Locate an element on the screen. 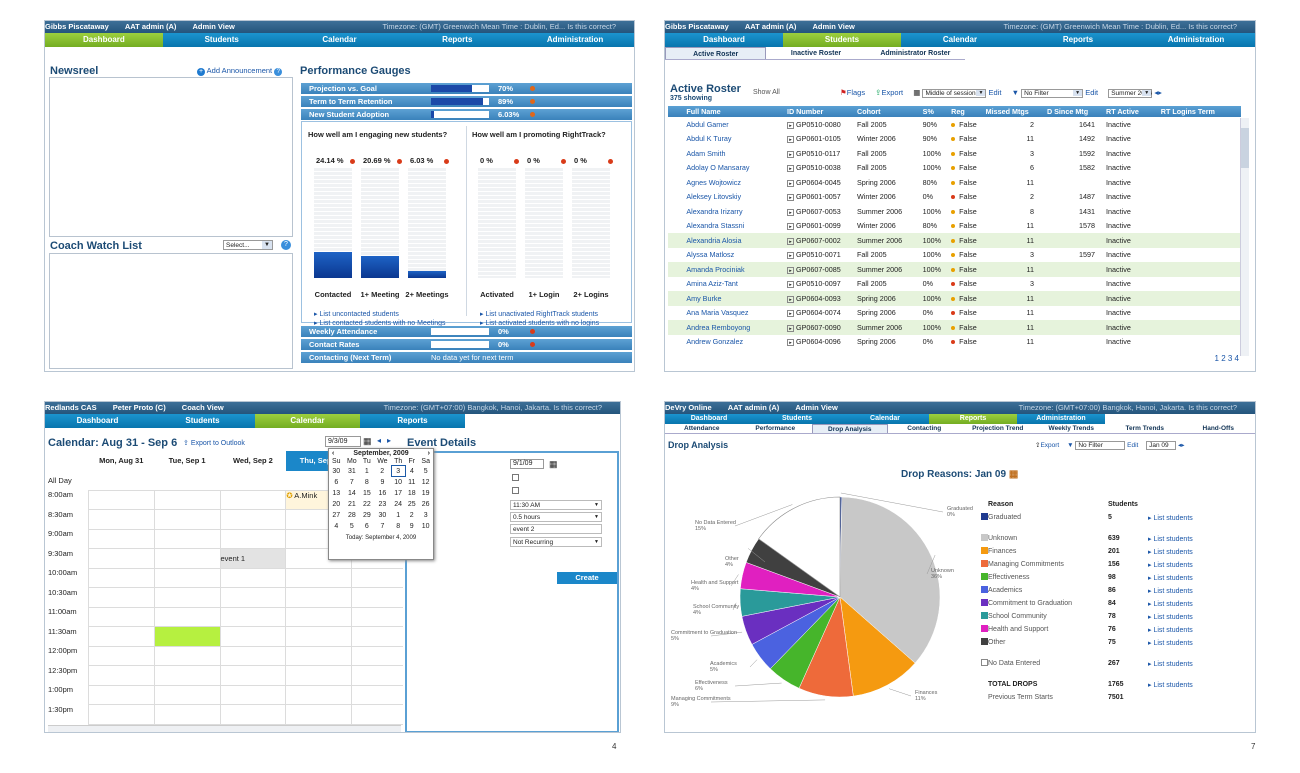  coach-select: Select... ▼ is located at coordinates (248, 245).